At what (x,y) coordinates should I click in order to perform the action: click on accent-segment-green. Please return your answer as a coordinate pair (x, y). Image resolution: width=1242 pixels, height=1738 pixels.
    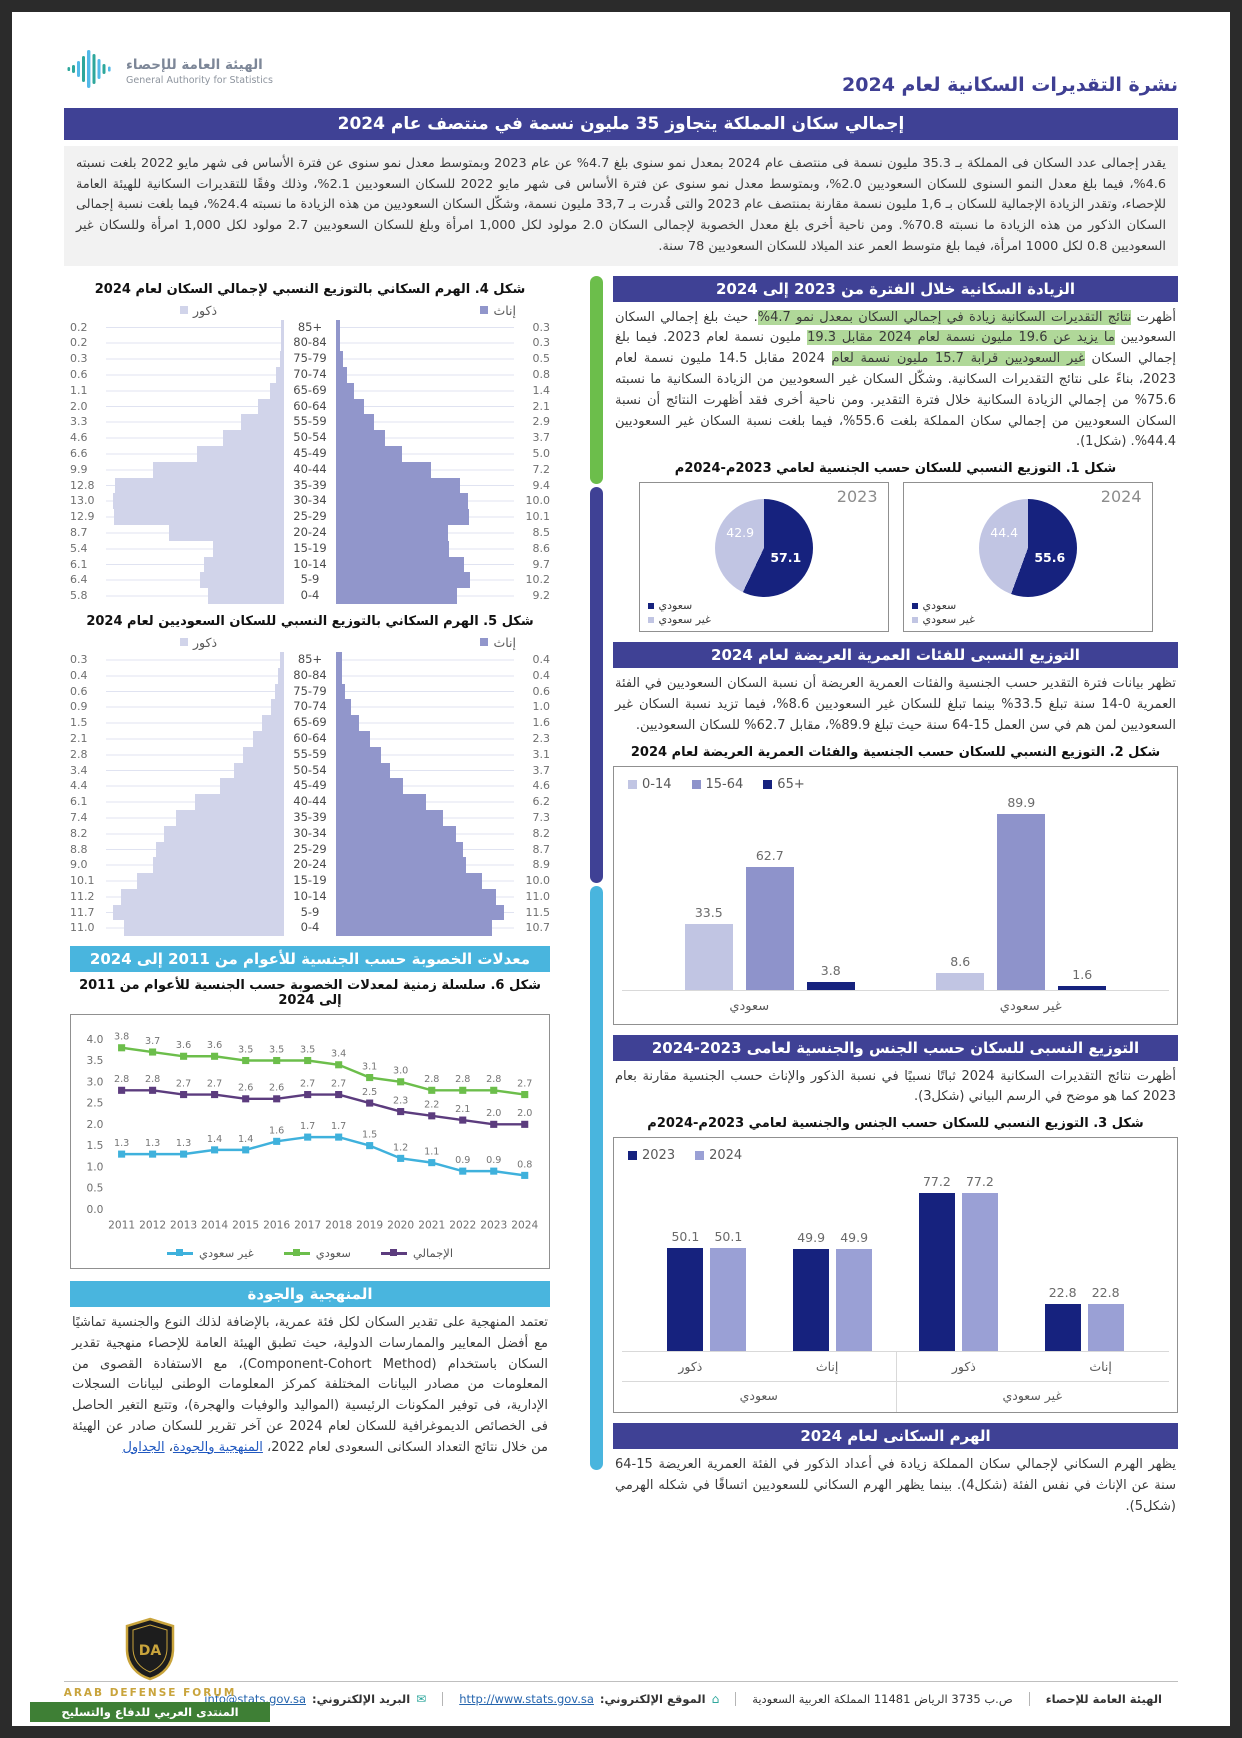
    Looking at the image, I should click on (596, 379).